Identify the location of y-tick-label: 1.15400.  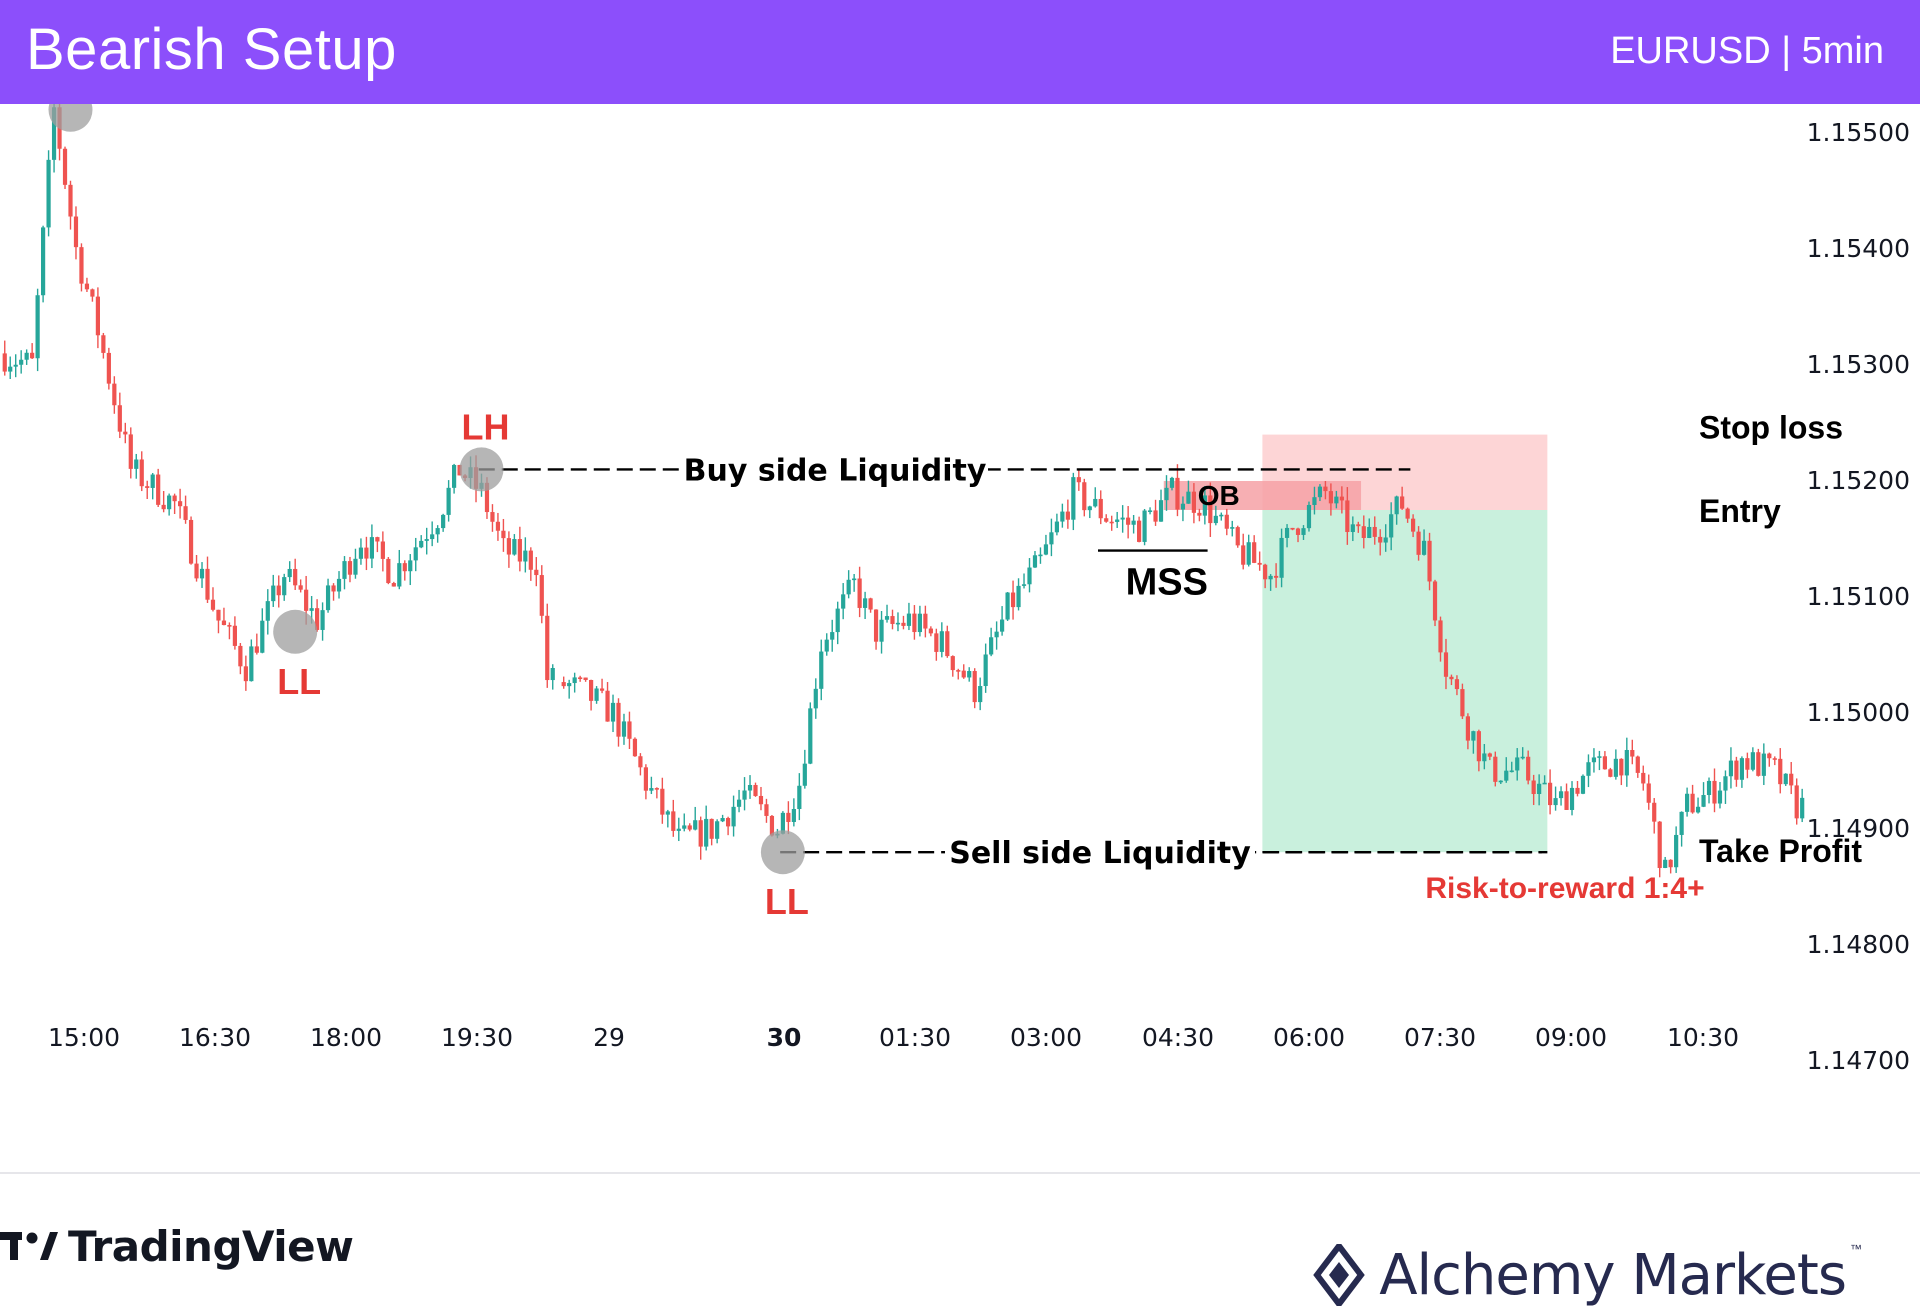
(1858, 248).